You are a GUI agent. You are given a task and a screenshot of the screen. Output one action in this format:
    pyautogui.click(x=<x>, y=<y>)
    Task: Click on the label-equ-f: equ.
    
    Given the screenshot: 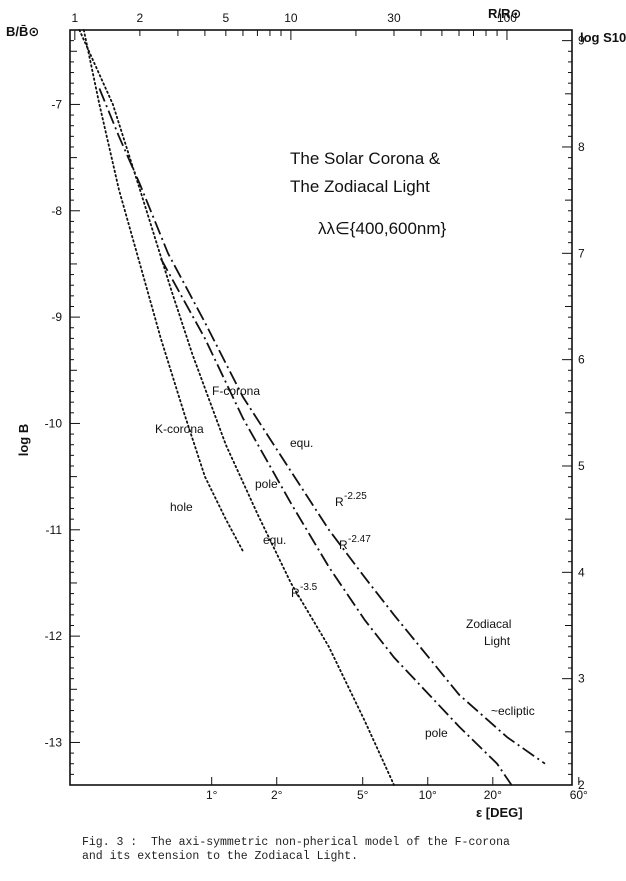 What is the action you would take?
    pyautogui.click(x=301, y=443)
    